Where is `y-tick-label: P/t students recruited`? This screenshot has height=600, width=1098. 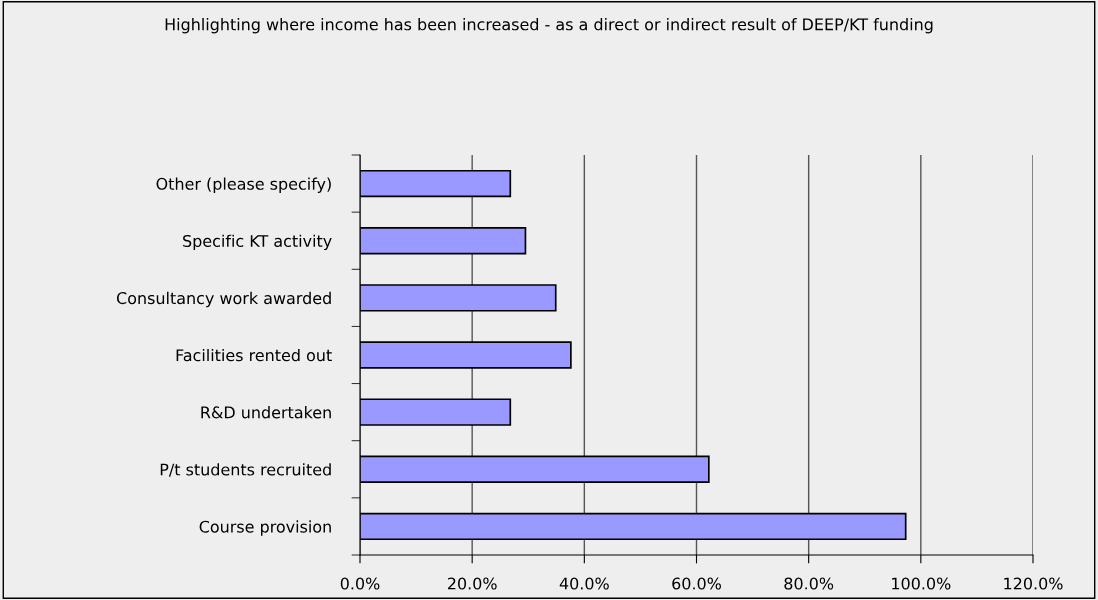
y-tick-label: P/t students recruited is located at coordinates (245, 470).